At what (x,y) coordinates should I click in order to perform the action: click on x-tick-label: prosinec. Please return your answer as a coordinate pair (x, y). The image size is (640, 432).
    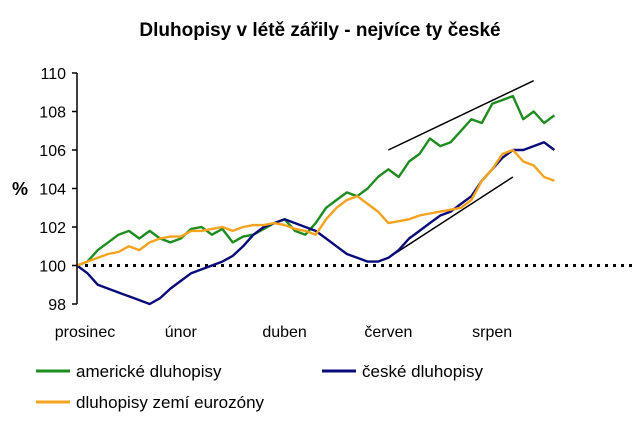
    Looking at the image, I should click on (85, 332).